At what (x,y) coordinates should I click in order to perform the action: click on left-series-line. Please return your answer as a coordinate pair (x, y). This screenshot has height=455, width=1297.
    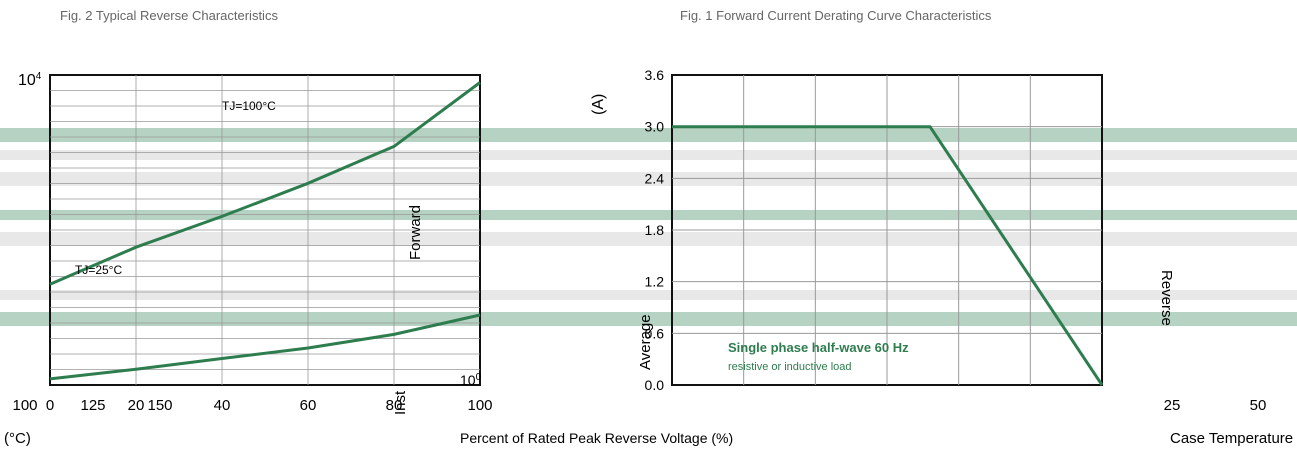
    Looking at the image, I should click on (265, 347).